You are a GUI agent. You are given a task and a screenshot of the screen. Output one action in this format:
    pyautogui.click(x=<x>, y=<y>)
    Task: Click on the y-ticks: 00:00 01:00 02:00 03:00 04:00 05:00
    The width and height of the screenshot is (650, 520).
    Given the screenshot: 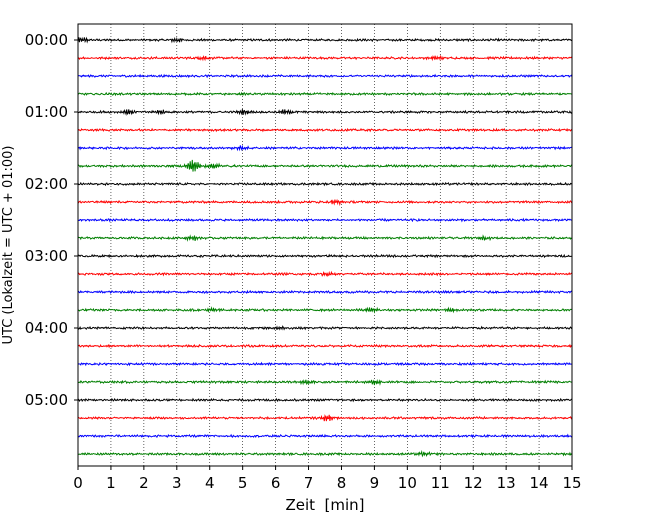 What is the action you would take?
    pyautogui.click(x=51, y=220)
    